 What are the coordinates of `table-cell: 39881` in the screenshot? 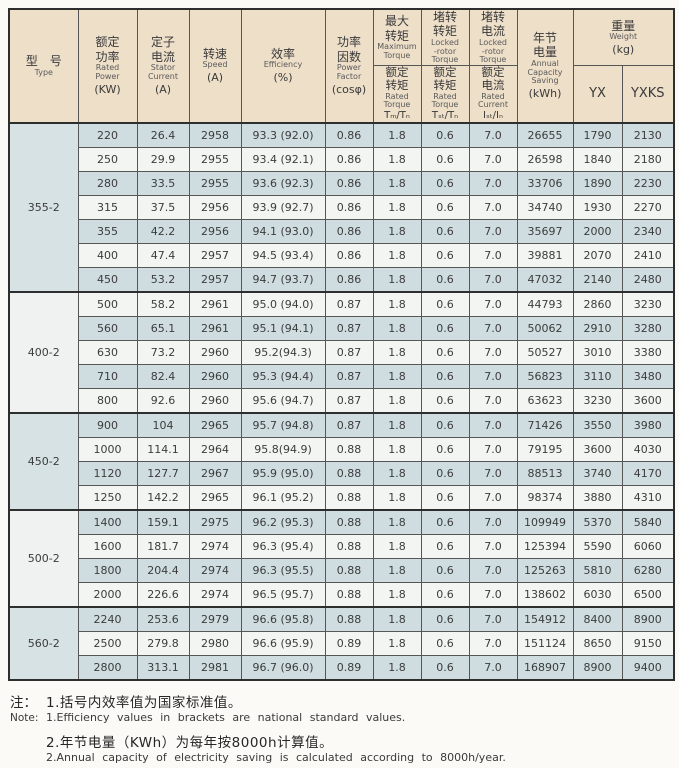 It's located at (545, 255).